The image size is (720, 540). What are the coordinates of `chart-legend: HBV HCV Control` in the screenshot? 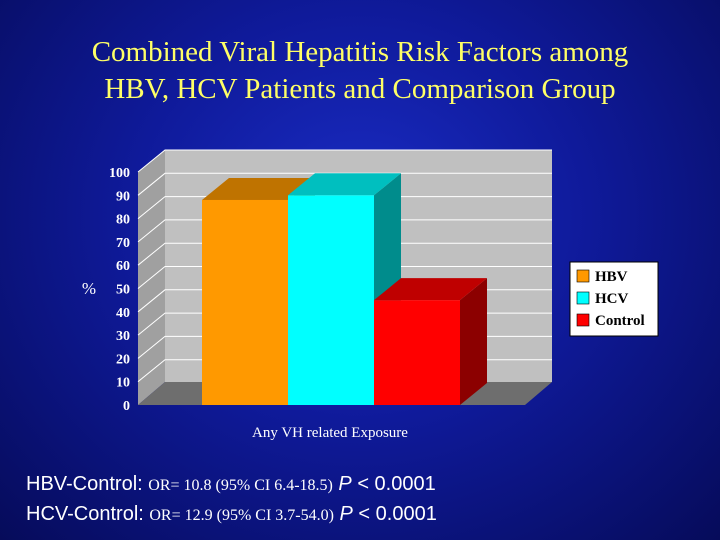 It's located at (614, 299).